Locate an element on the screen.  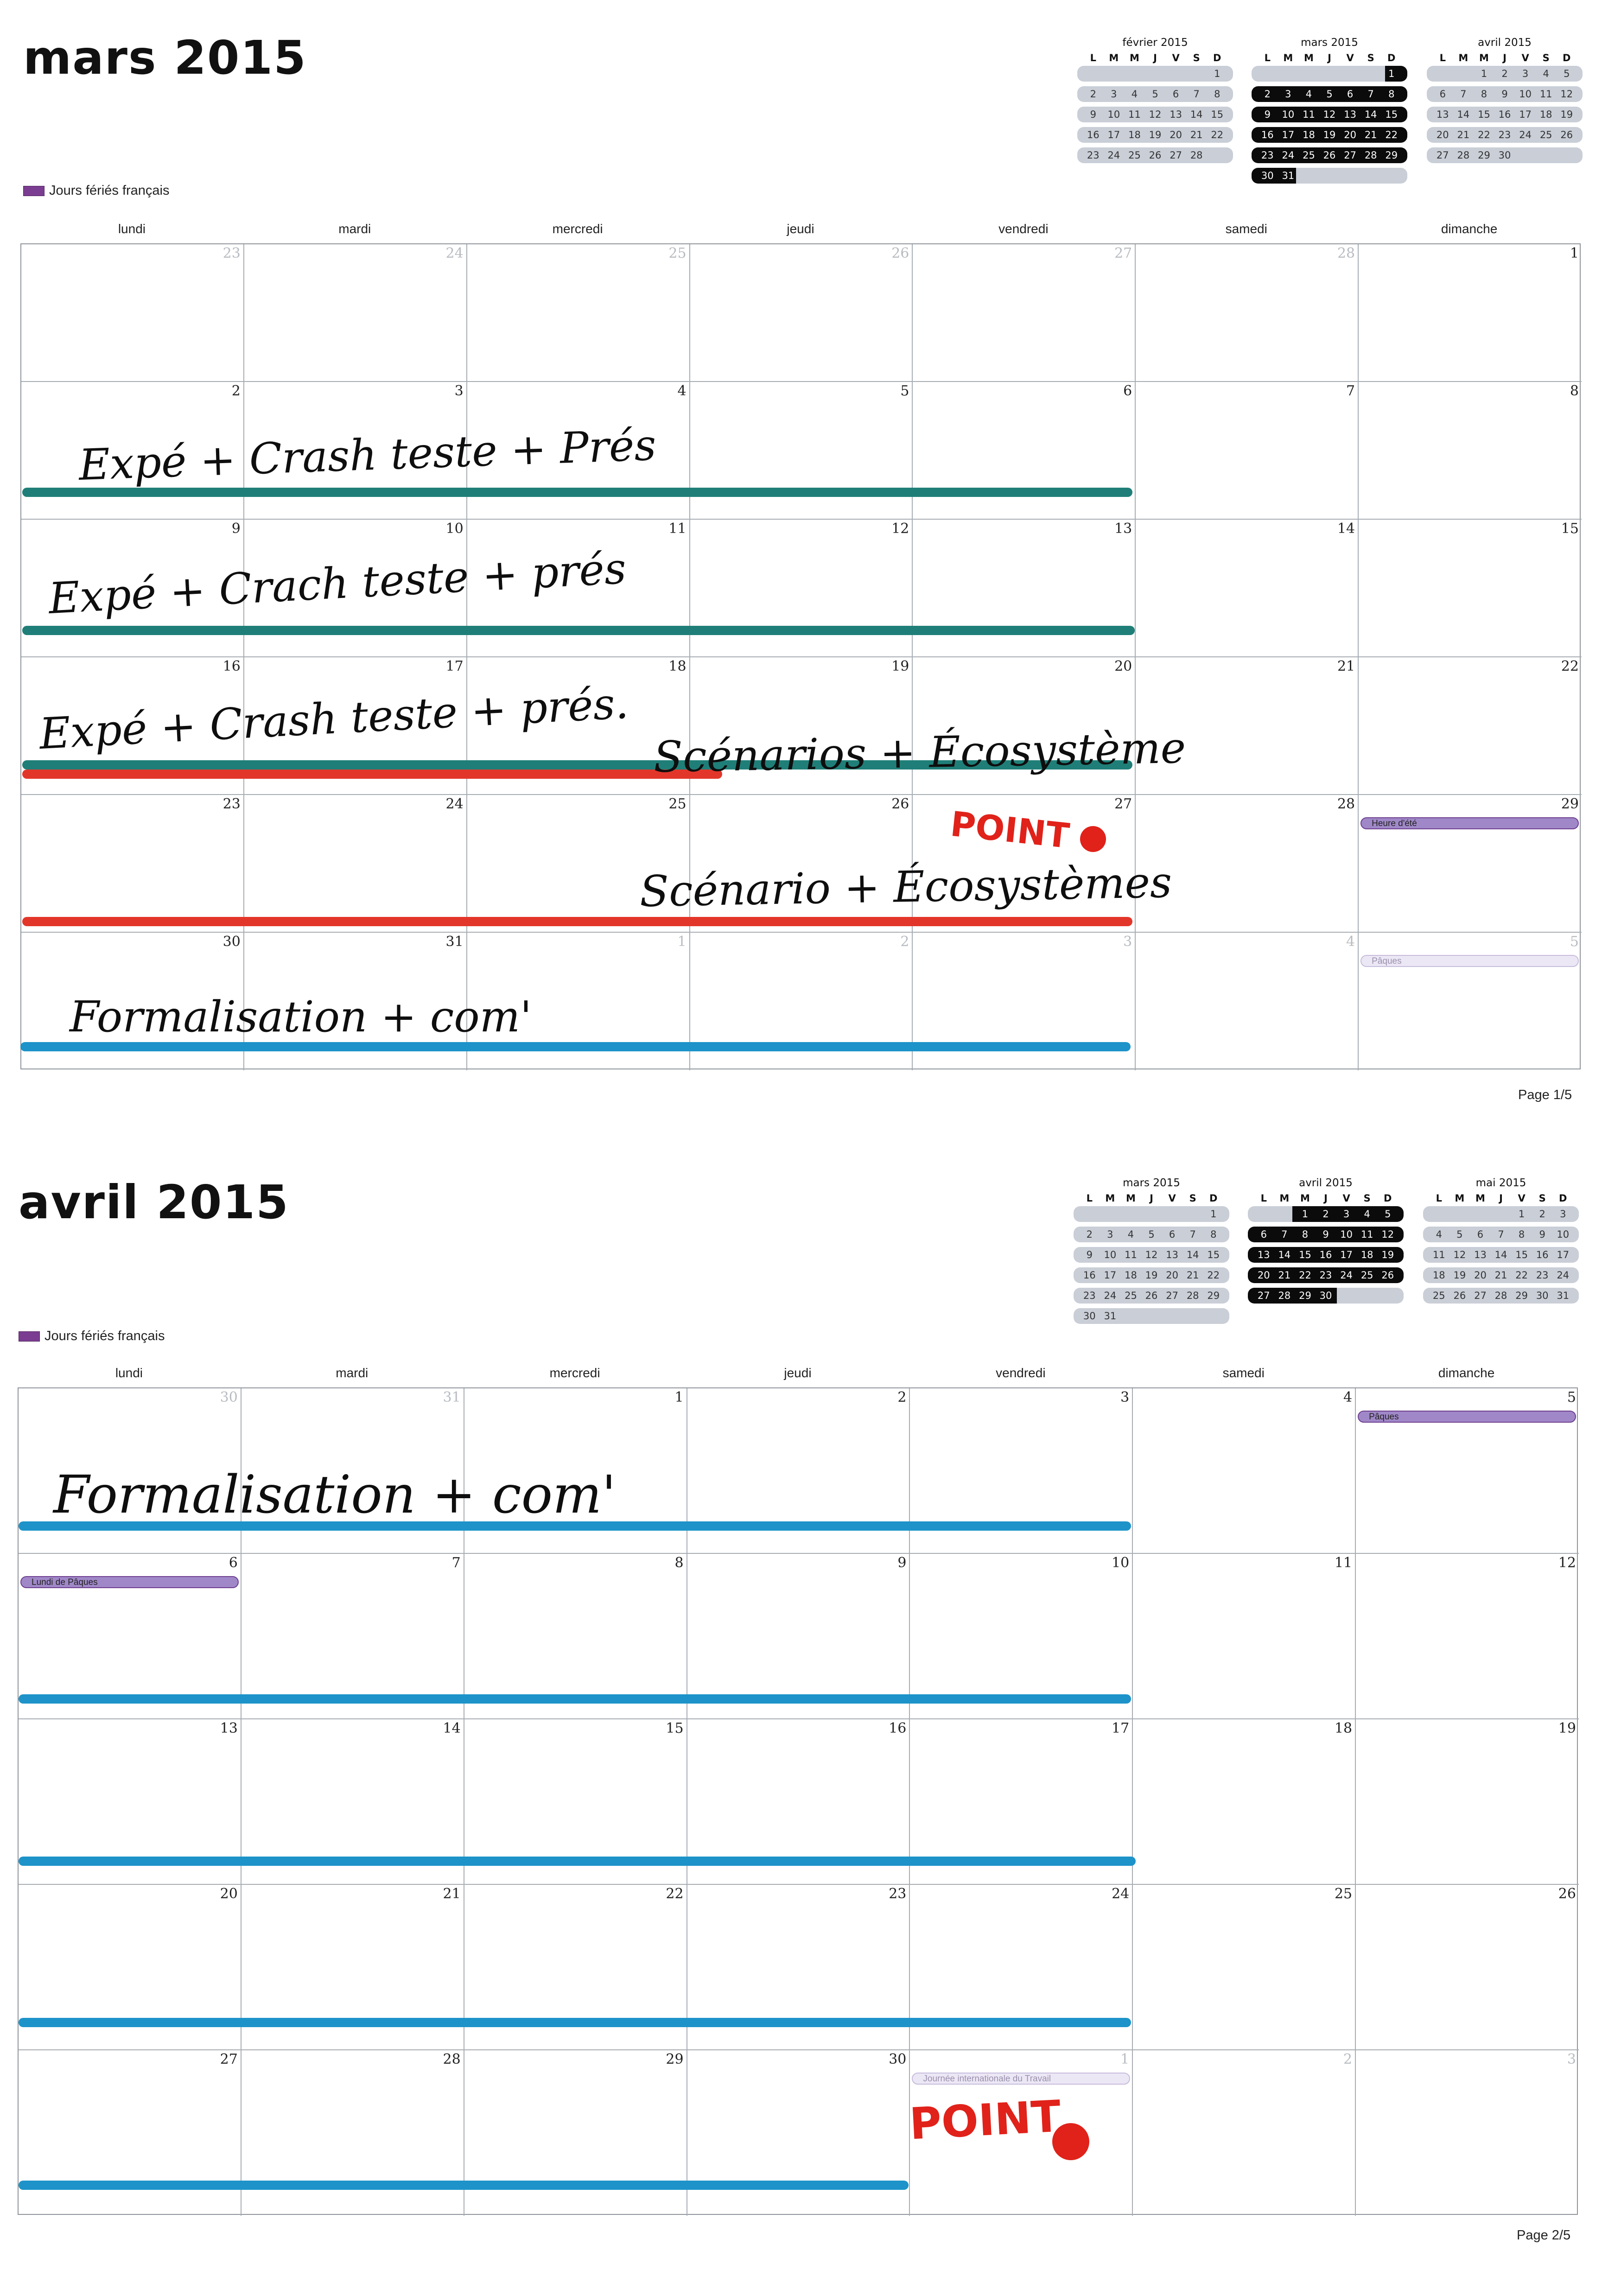
mini-week-row: 1 2 3 4 5 is located at coordinates (1326, 1214).